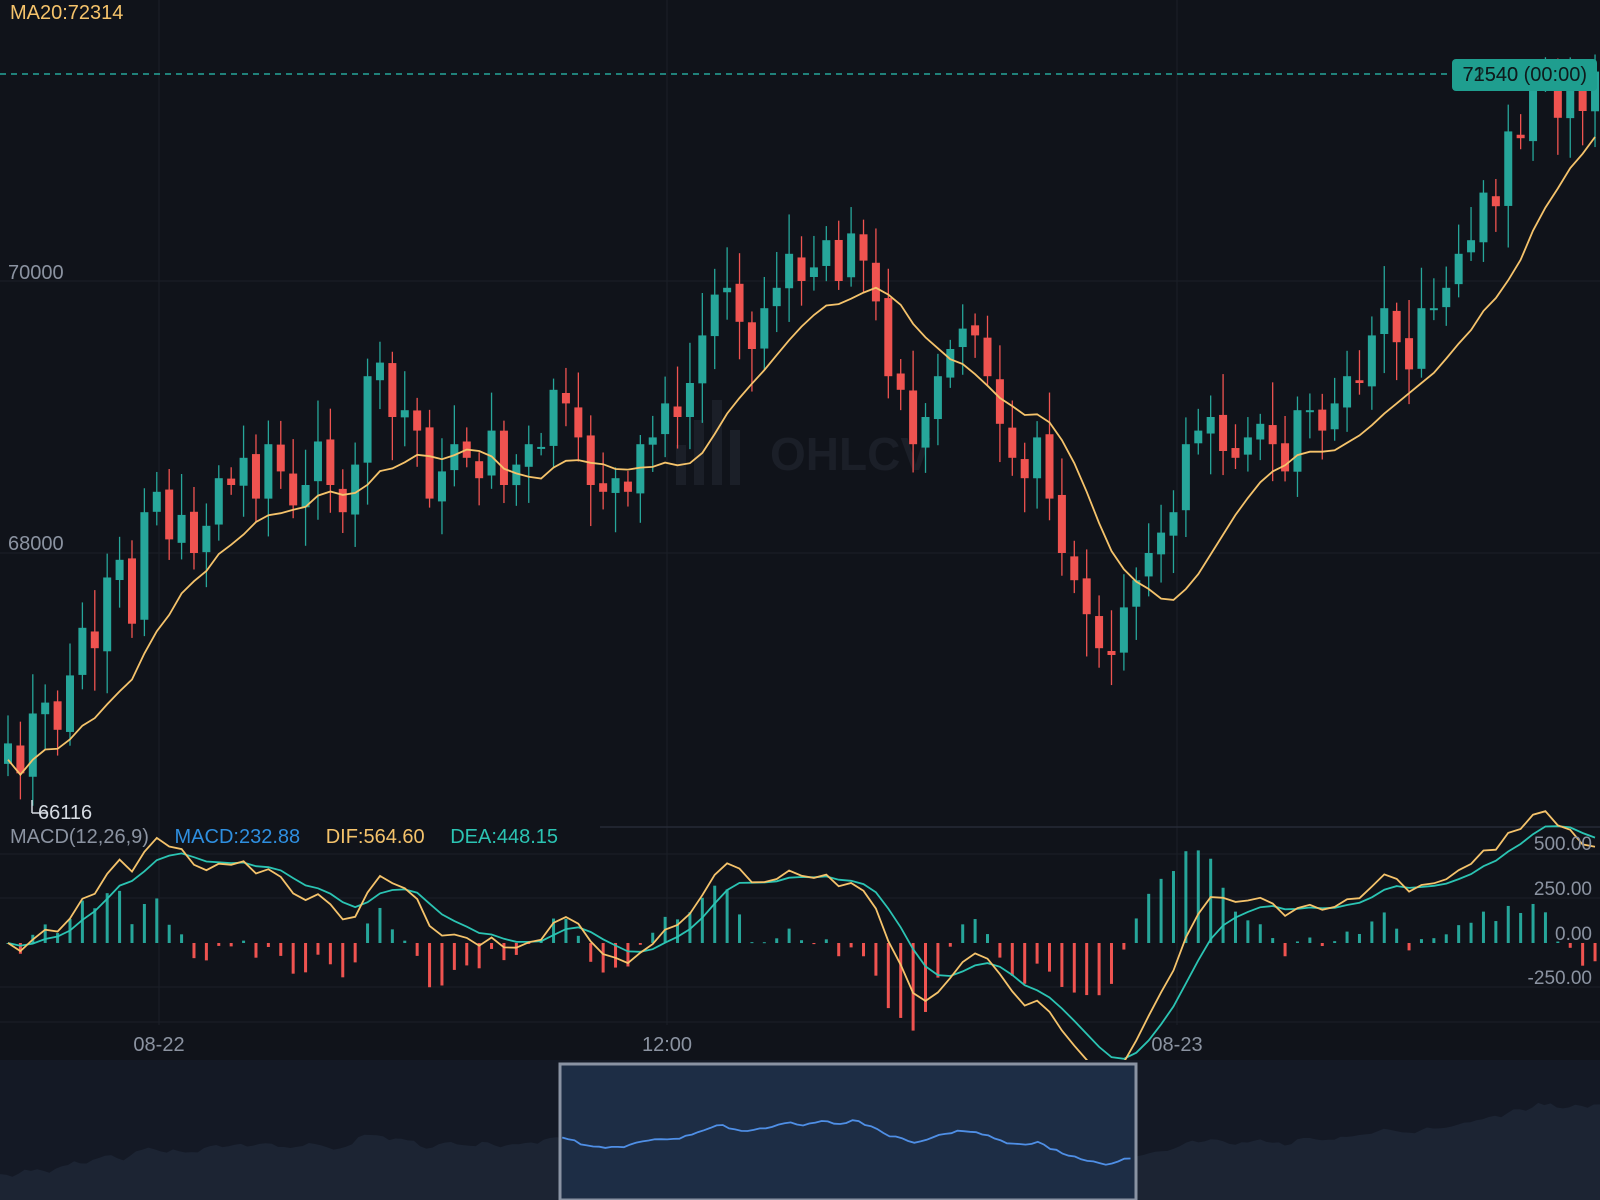 Image resolution: width=1600 pixels, height=1200 pixels. What do you see at coordinates (1490, 75) in the screenshot?
I see `last-price-badge-overlap: 72540` at bounding box center [1490, 75].